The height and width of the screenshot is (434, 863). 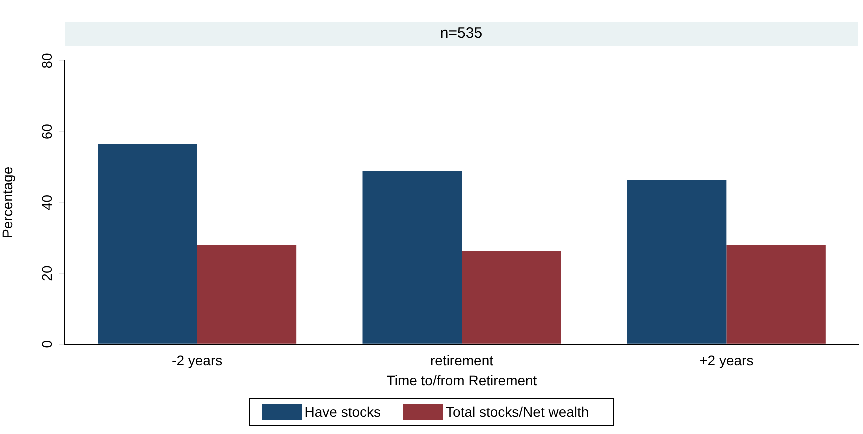 What do you see at coordinates (46, 274) in the screenshot?
I see `y-tick-label: 20` at bounding box center [46, 274].